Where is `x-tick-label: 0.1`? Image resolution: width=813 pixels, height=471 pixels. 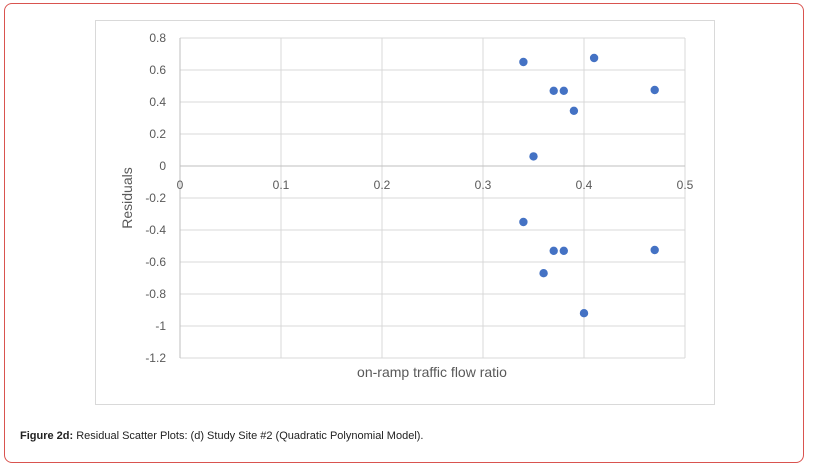 x-tick-label: 0.1 is located at coordinates (281, 185).